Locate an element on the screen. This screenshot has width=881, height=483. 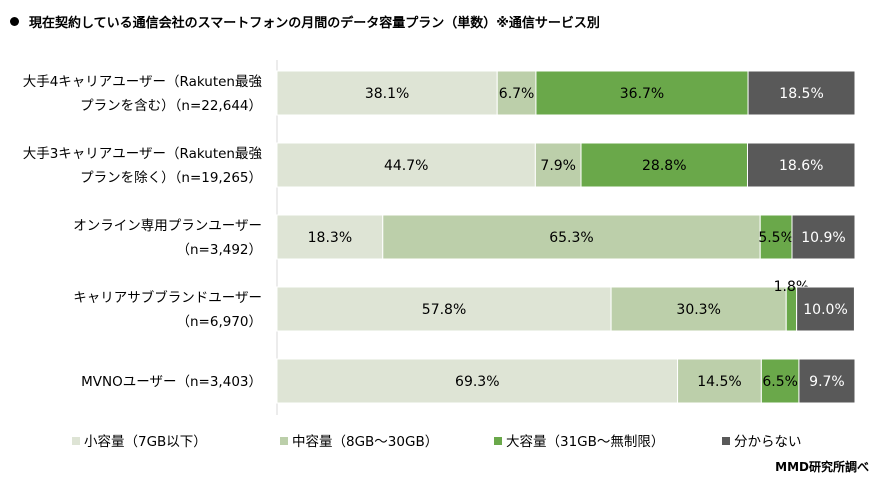
data-label: 36.7% is located at coordinates (642, 94).